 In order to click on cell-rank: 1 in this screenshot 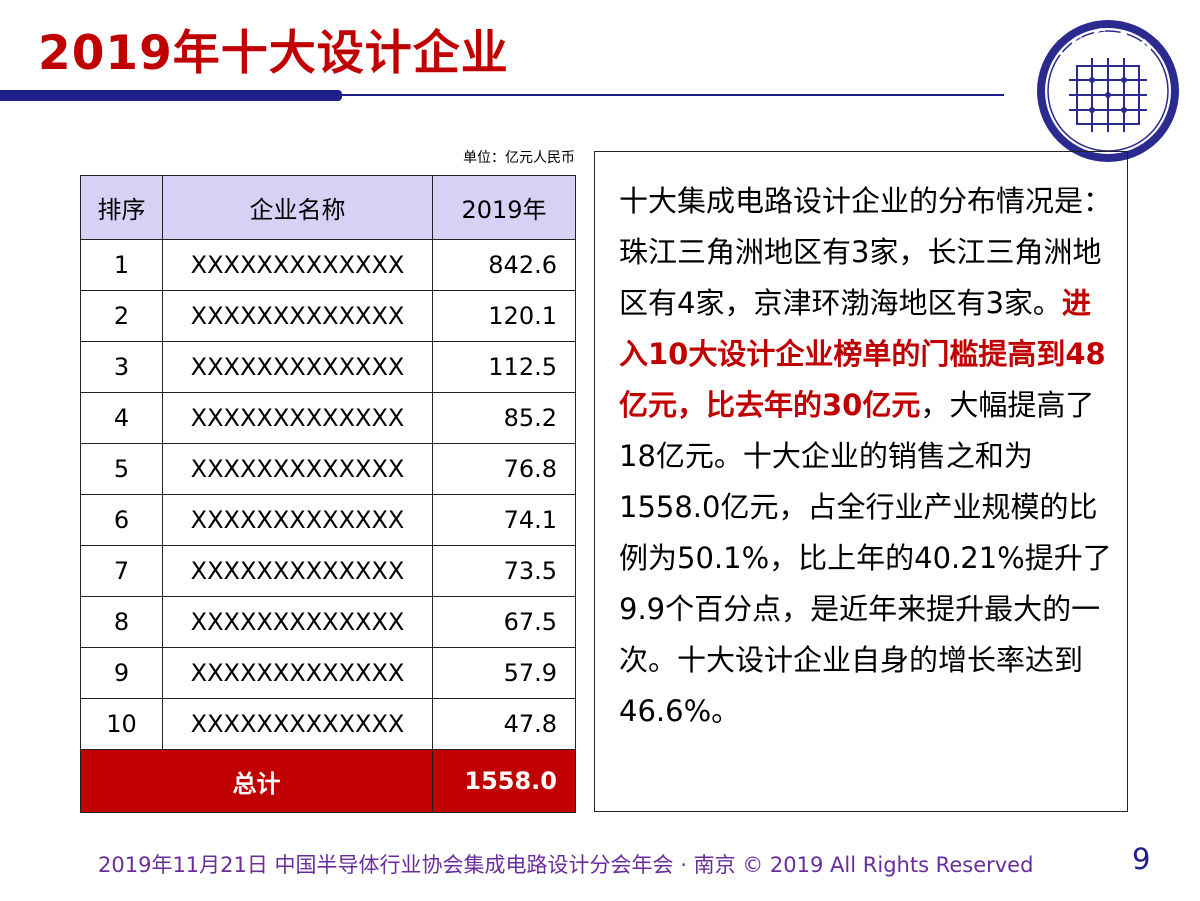, I will do `click(121, 265)`.